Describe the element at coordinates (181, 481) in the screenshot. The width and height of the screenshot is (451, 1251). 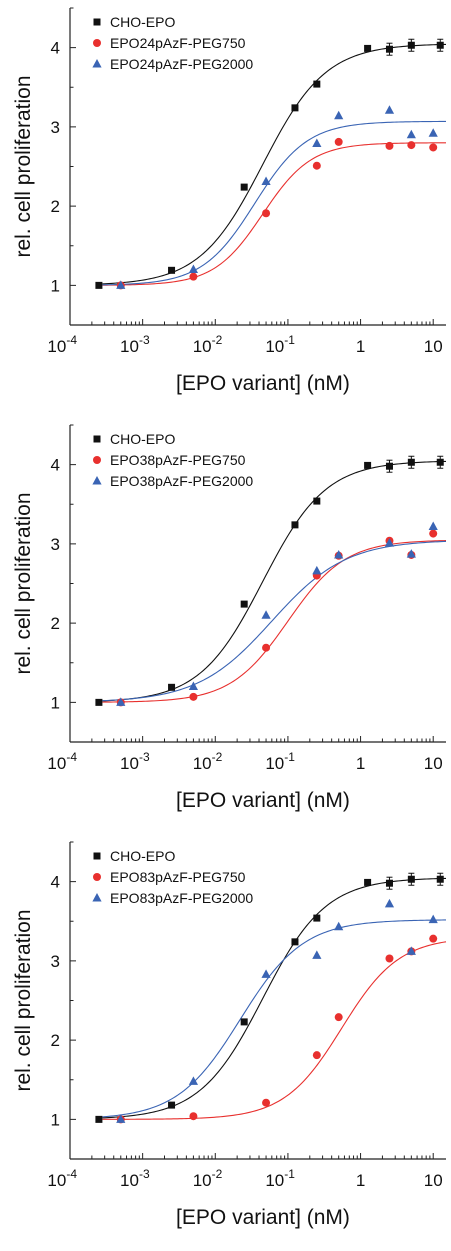
I see `legend-label: EPO38pAzF-PEG2000` at that location.